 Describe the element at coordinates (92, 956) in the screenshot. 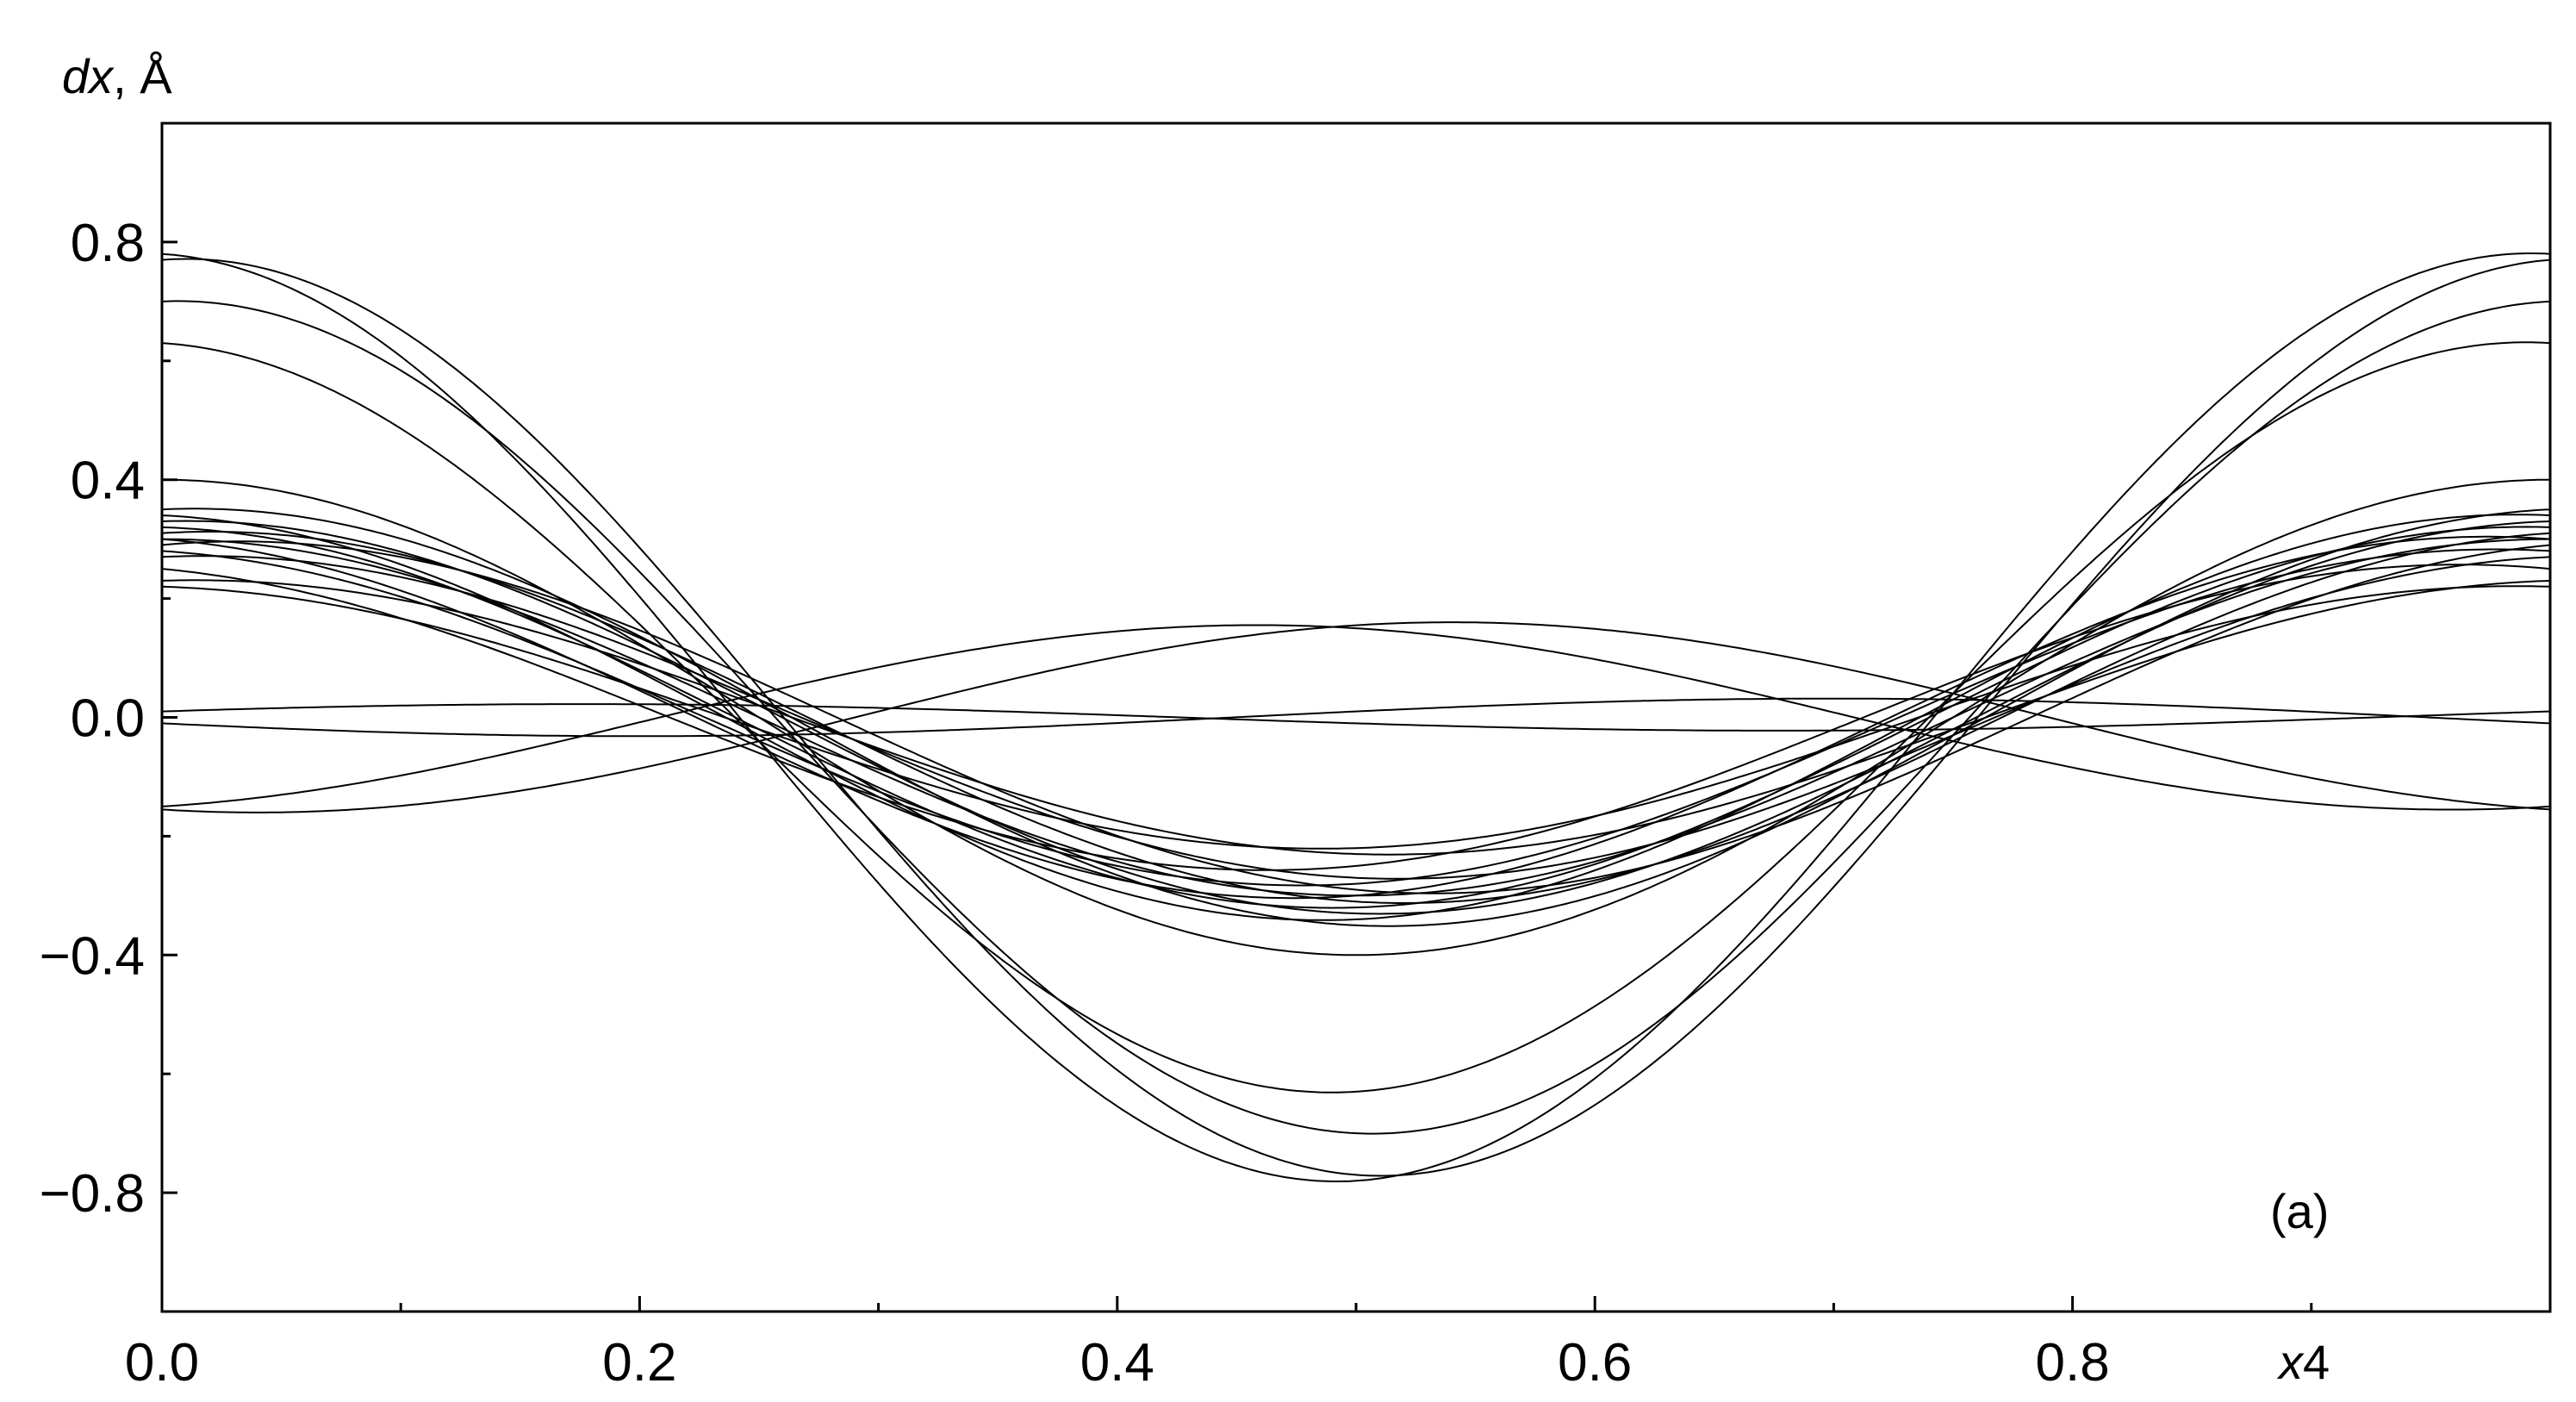

I see `y-tick-label-4: −0.4` at that location.